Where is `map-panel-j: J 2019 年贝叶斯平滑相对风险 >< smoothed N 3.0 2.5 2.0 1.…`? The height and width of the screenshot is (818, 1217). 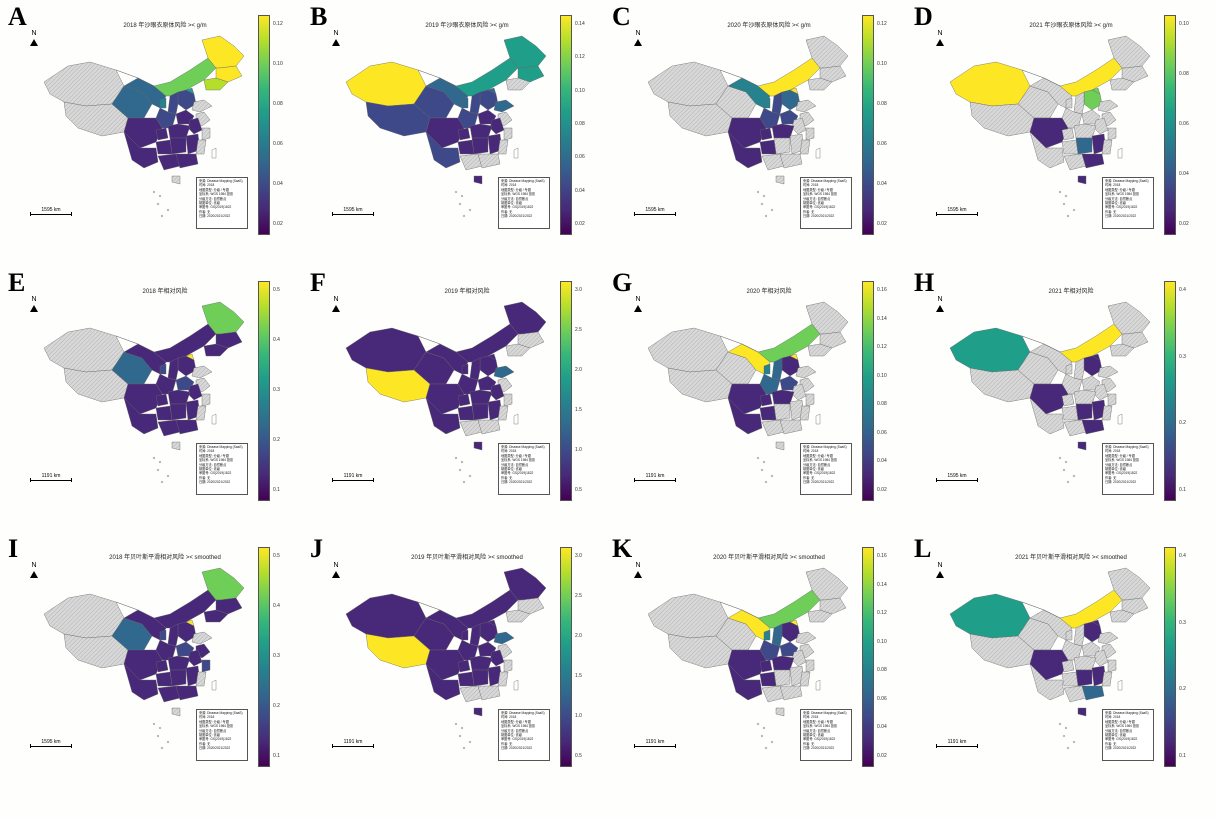
map-panel-j: J 2019 年贝叶斯平滑相对风险 >< smoothed N 3.0 2.5 2.0 1.… is located at coordinates (452, 657).